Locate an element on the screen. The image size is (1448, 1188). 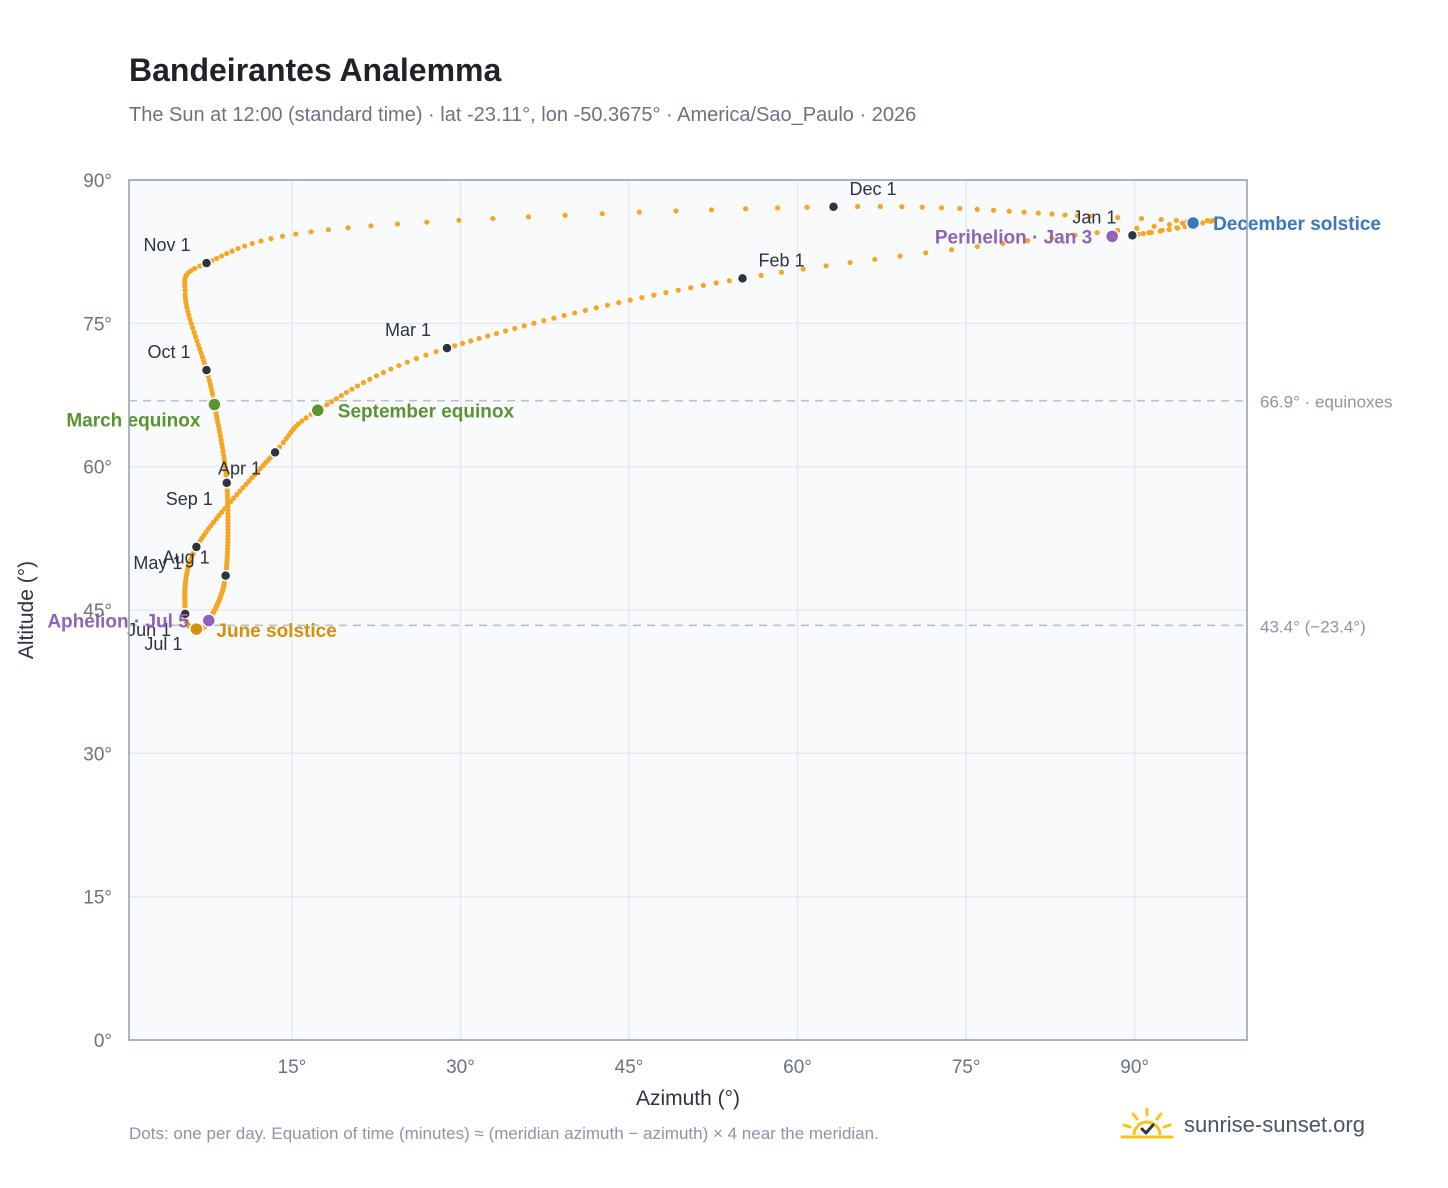
reference-line-label: 66.9° · equinoxes is located at coordinates (1326, 402).